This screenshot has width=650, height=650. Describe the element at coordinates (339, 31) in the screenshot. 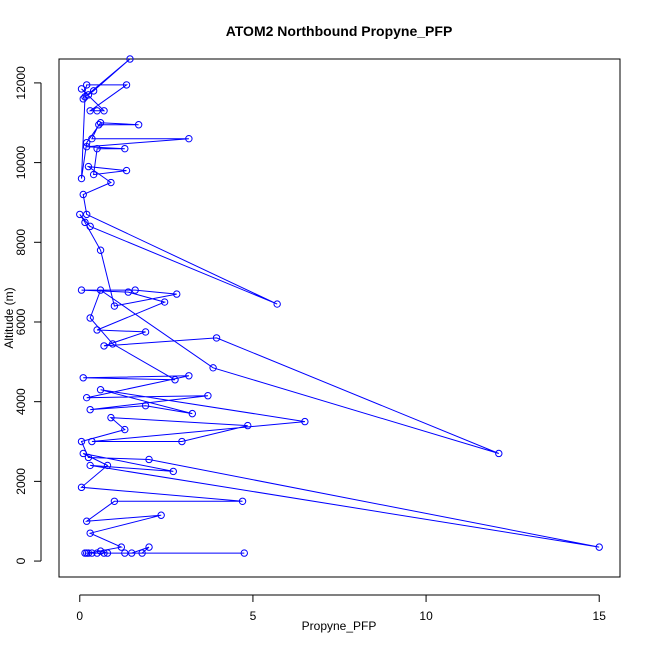

I see `chart-title: ATOM2 Northbound Propyne_PFP` at that location.